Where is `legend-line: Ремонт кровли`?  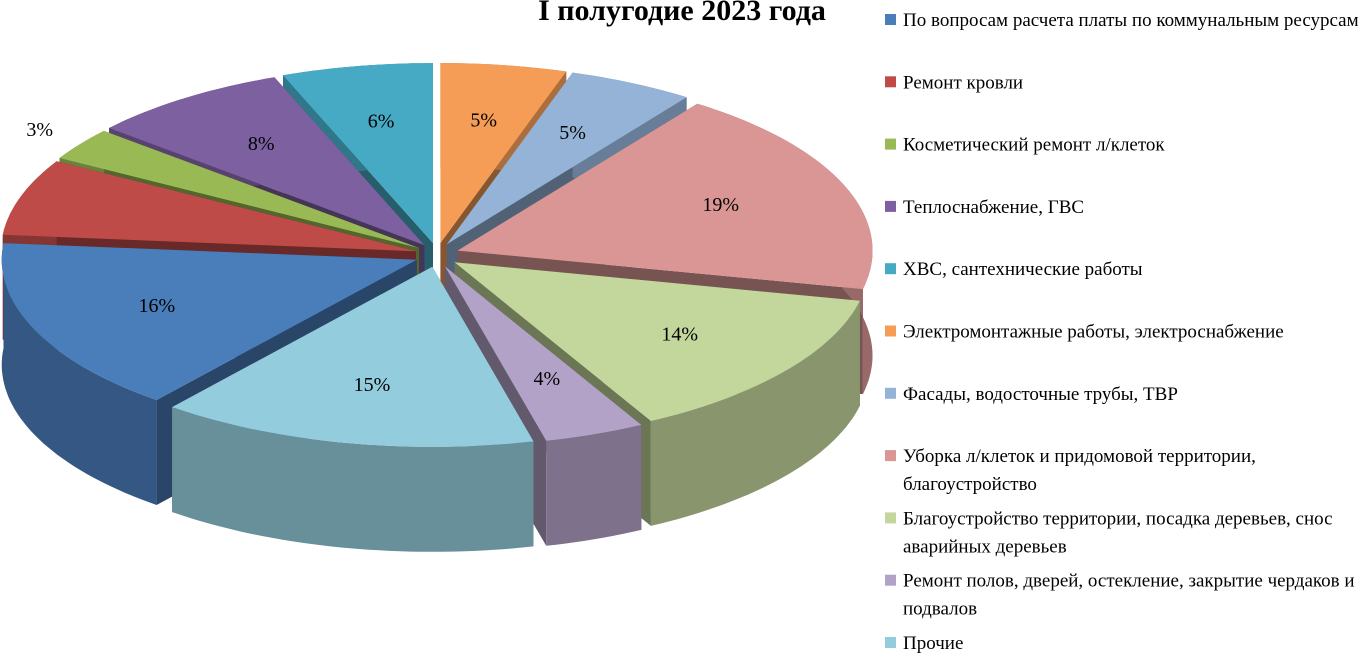
legend-line: Ремонт кровли is located at coordinates (963, 82).